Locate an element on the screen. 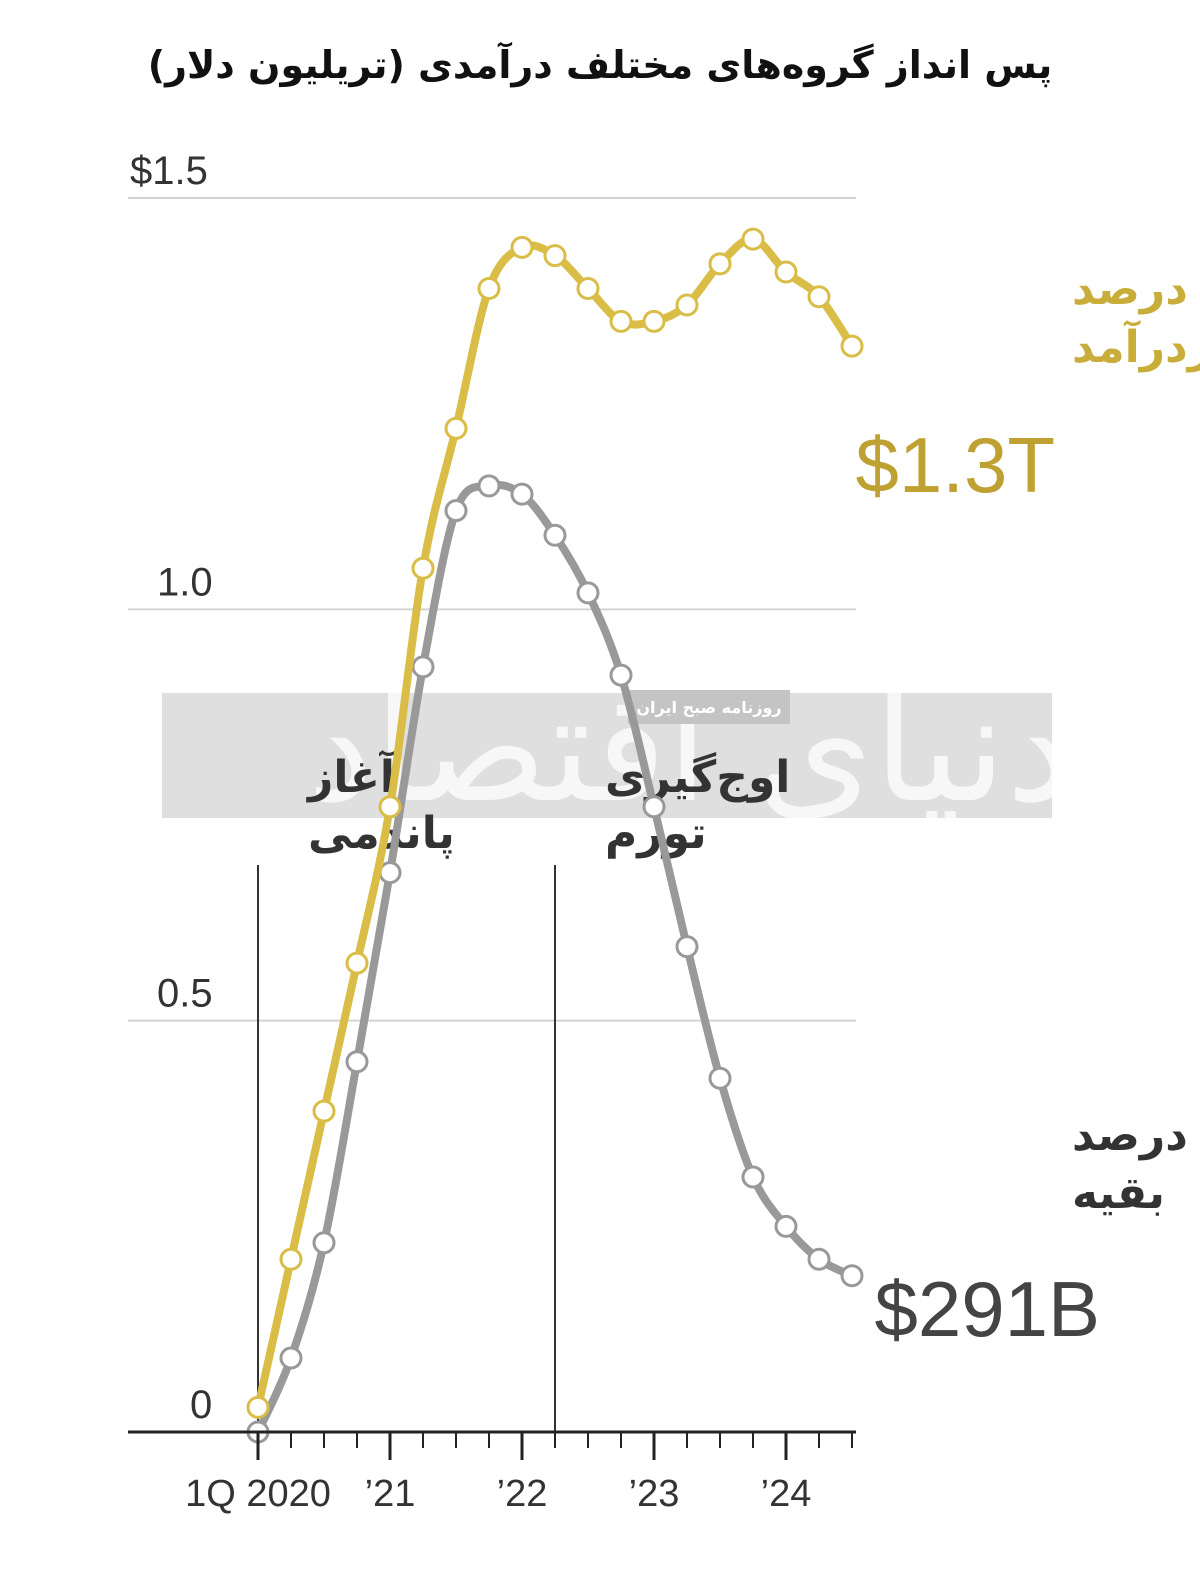 The height and width of the screenshot is (1572, 1200). series-name-0: پردرآمد is located at coordinates (1136, 346).